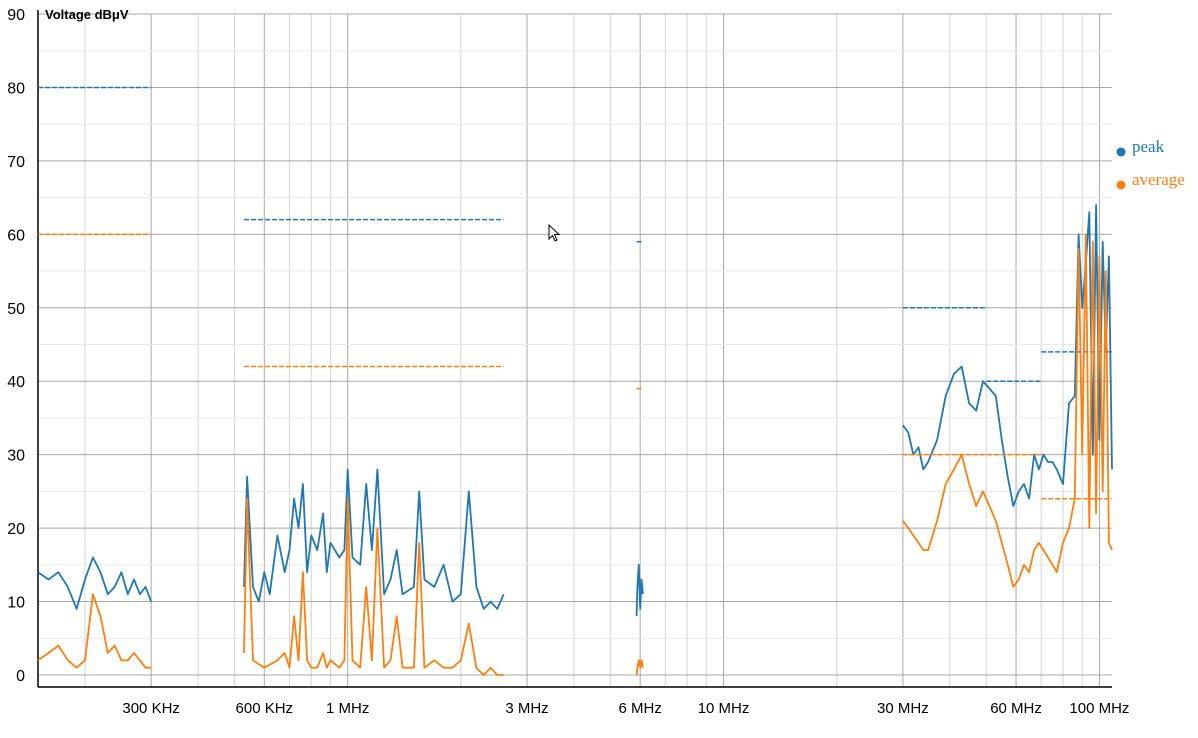  What do you see at coordinates (16, 309) in the screenshot?
I see `y-tick-label: 50` at bounding box center [16, 309].